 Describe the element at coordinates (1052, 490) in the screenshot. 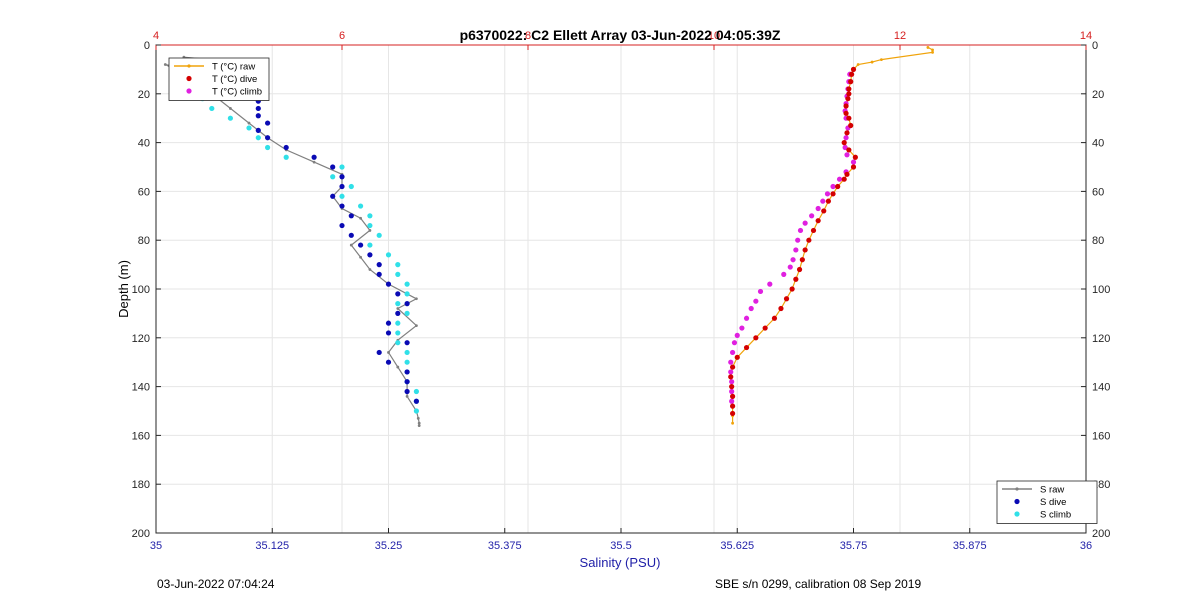

I see `legend-label: S raw` at that location.